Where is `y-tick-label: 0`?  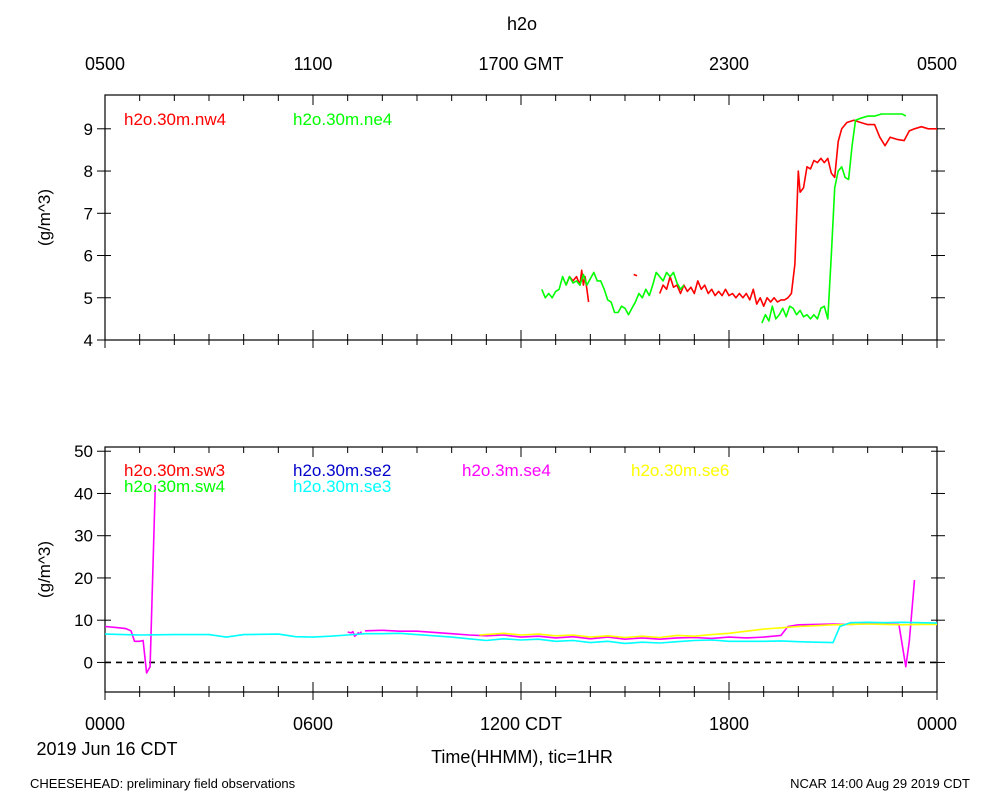
y-tick-label: 0 is located at coordinates (88, 662).